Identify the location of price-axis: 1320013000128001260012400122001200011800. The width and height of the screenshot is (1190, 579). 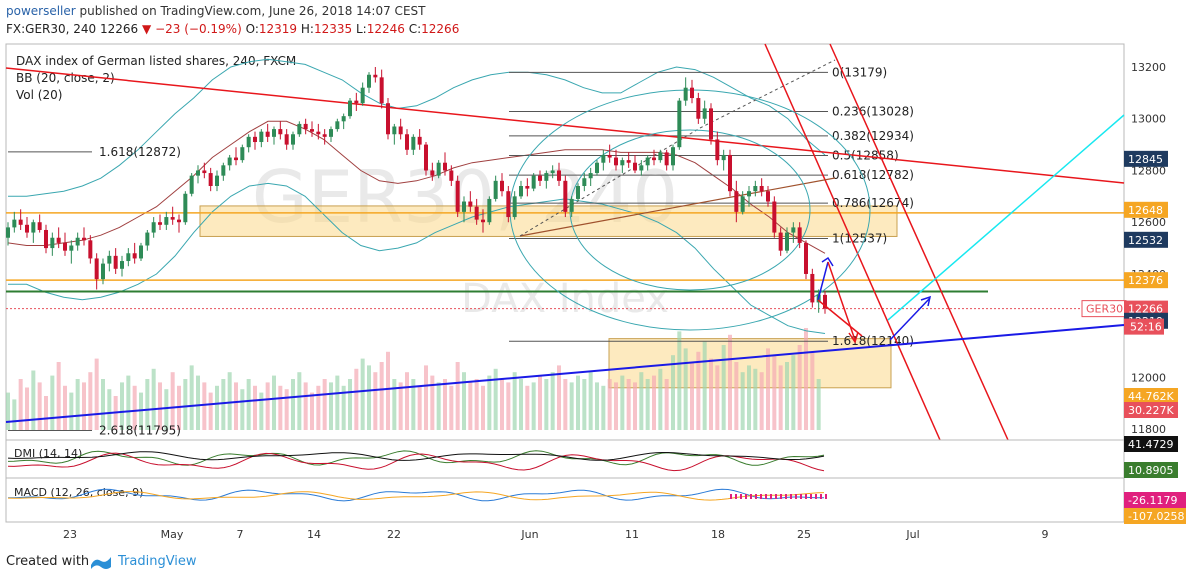
(1148, 248).